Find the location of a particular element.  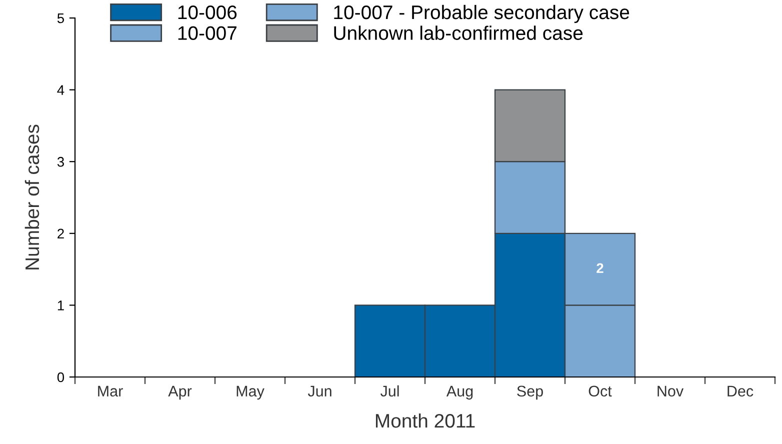

x-tick-label: Dec is located at coordinates (741, 391).